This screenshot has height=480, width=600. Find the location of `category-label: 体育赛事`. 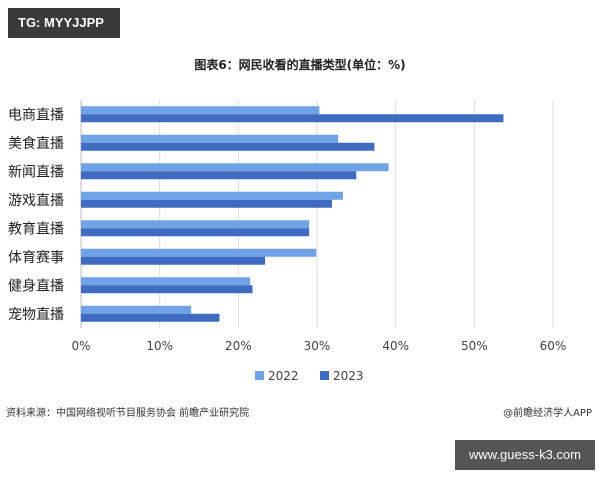

category-label: 体育赛事 is located at coordinates (36, 258).